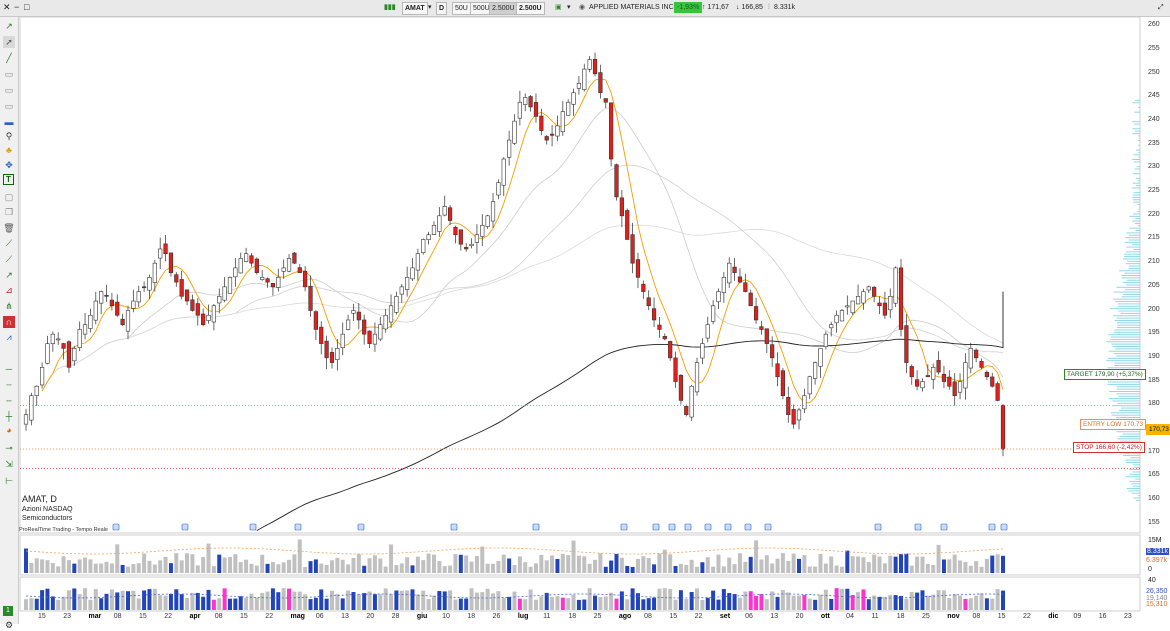  Describe the element at coordinates (9, 290) in the screenshot. I see `fibonacci-icon: ⊿` at that location.